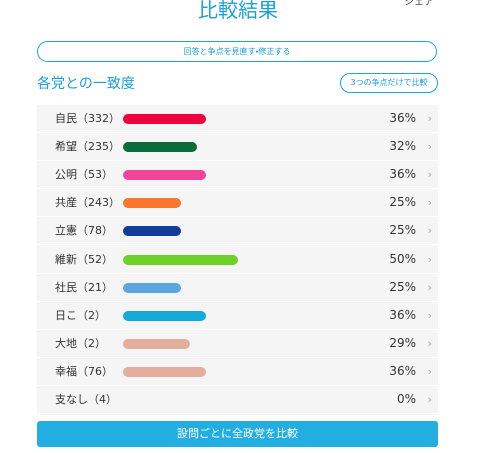 The image size is (480, 453). I want to click on party-name: 幸福（76）, so click(84, 371).